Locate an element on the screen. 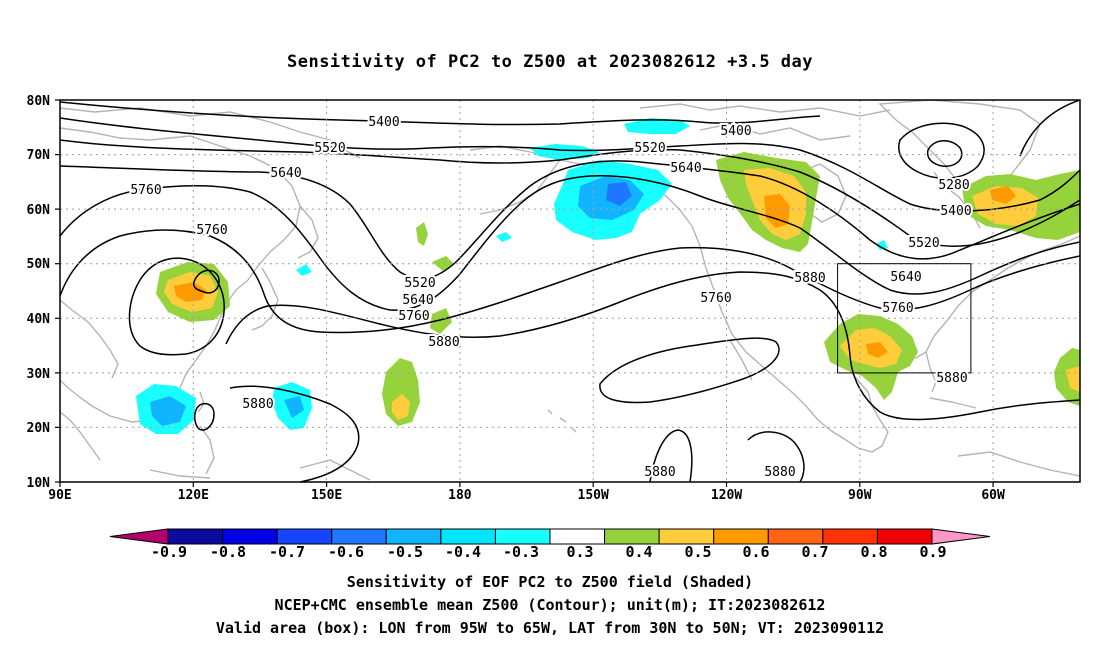  colorbar-label: 0.4 is located at coordinates (638, 552).